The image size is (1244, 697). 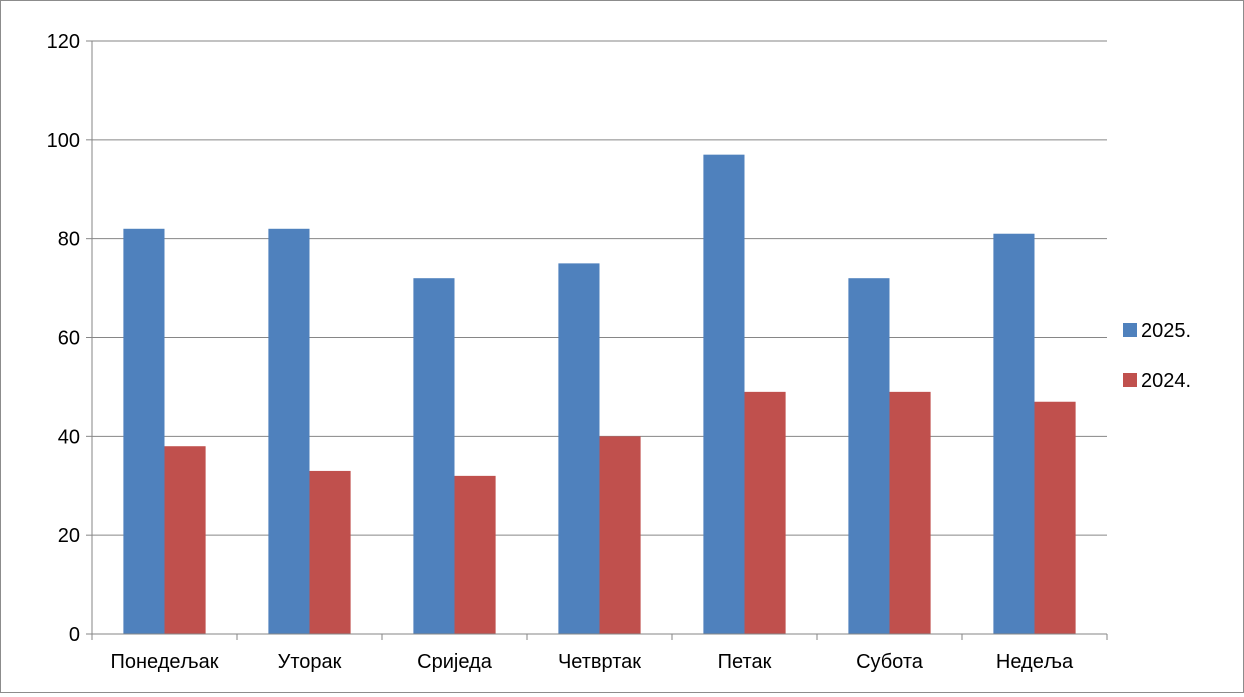 What do you see at coordinates (69, 536) in the screenshot?
I see `y-tick-label: 20` at bounding box center [69, 536].